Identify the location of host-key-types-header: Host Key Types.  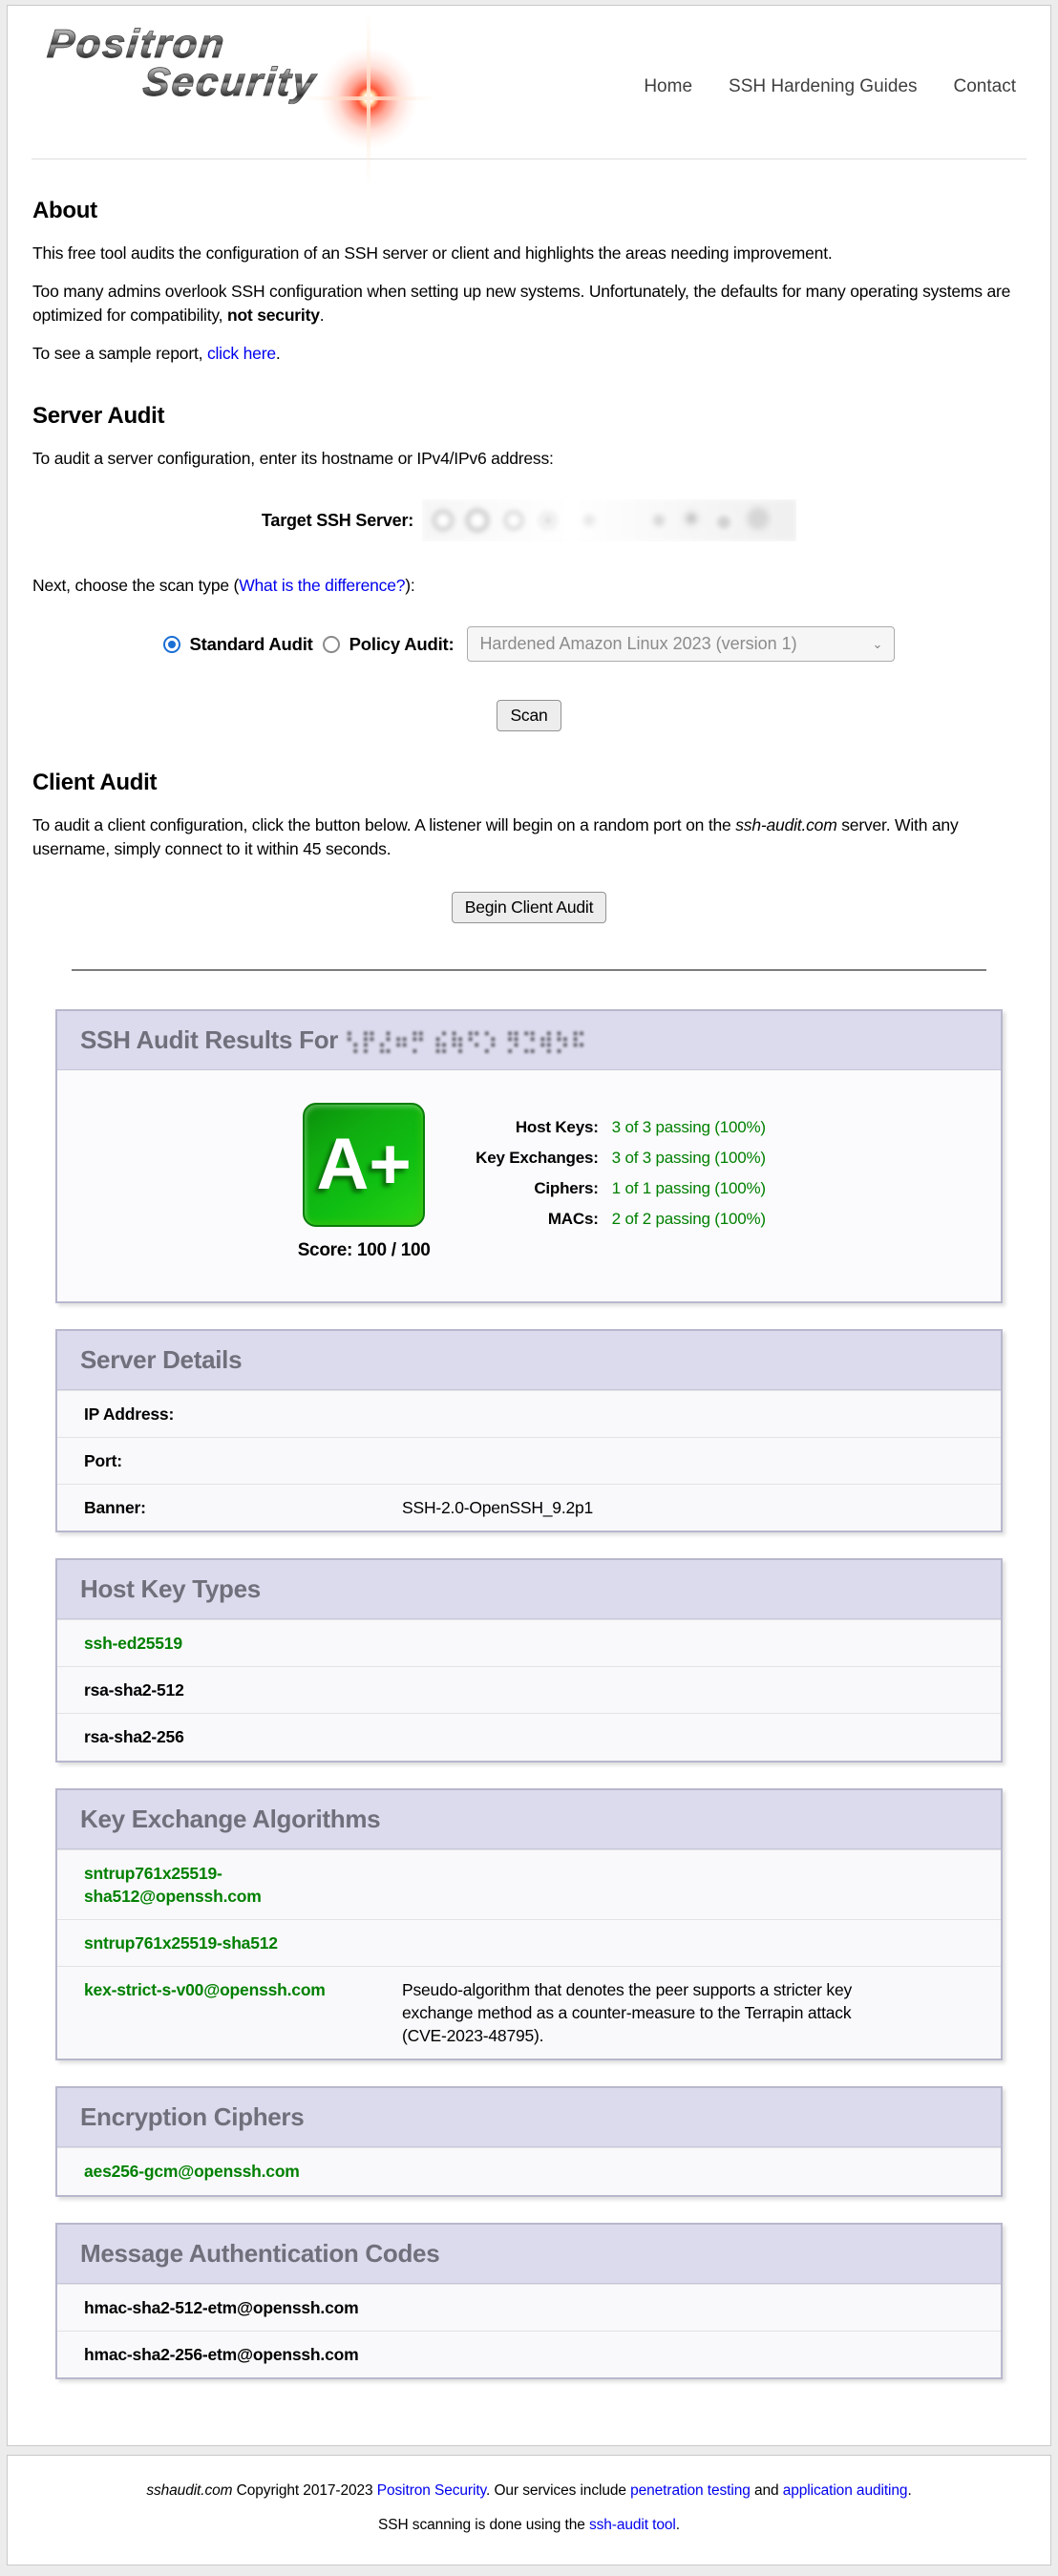
(529, 1590).